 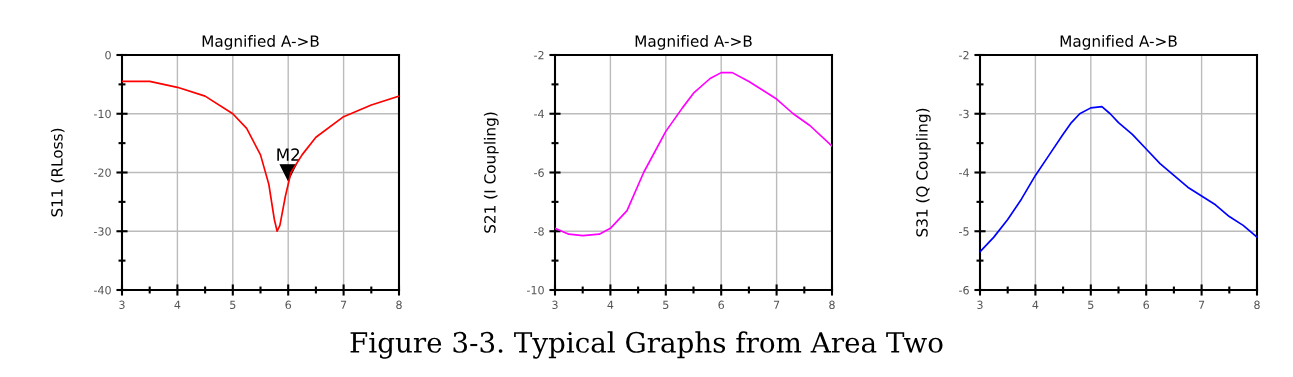 I want to click on y-tick-label: -20, so click(x=102, y=172).